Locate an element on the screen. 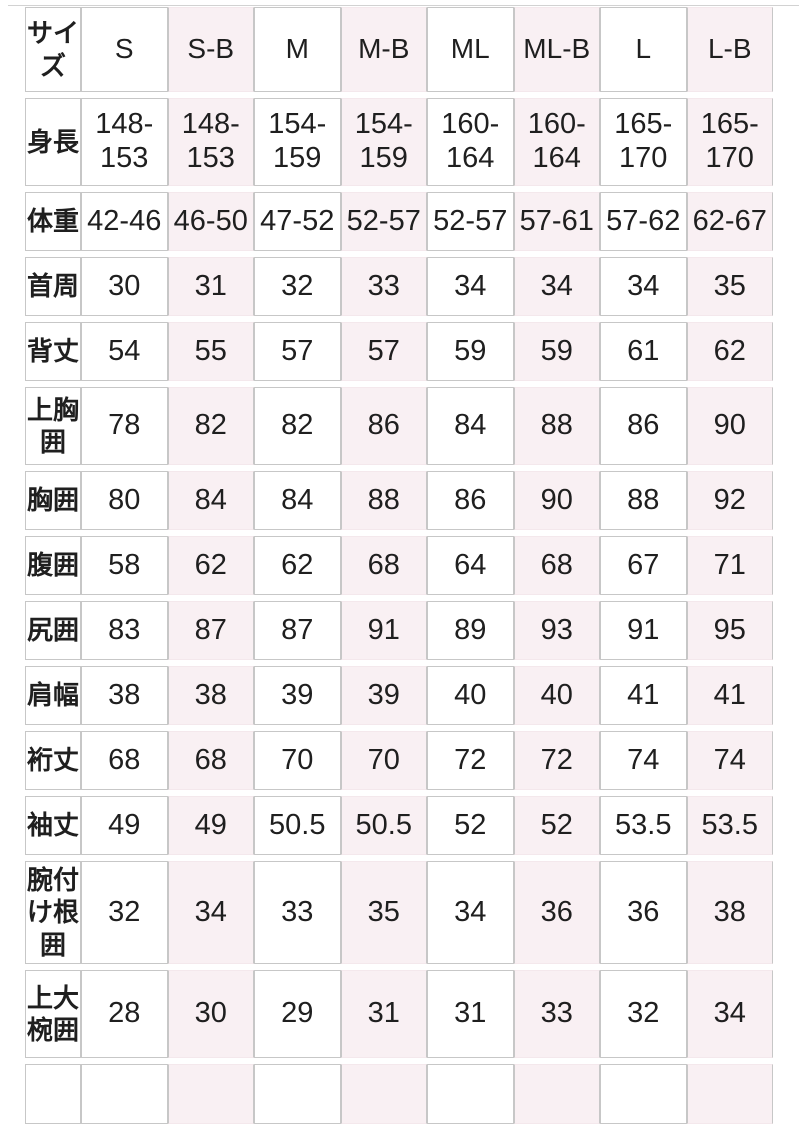  measurement-row-label: 肩幅 is located at coordinates (53, 695).